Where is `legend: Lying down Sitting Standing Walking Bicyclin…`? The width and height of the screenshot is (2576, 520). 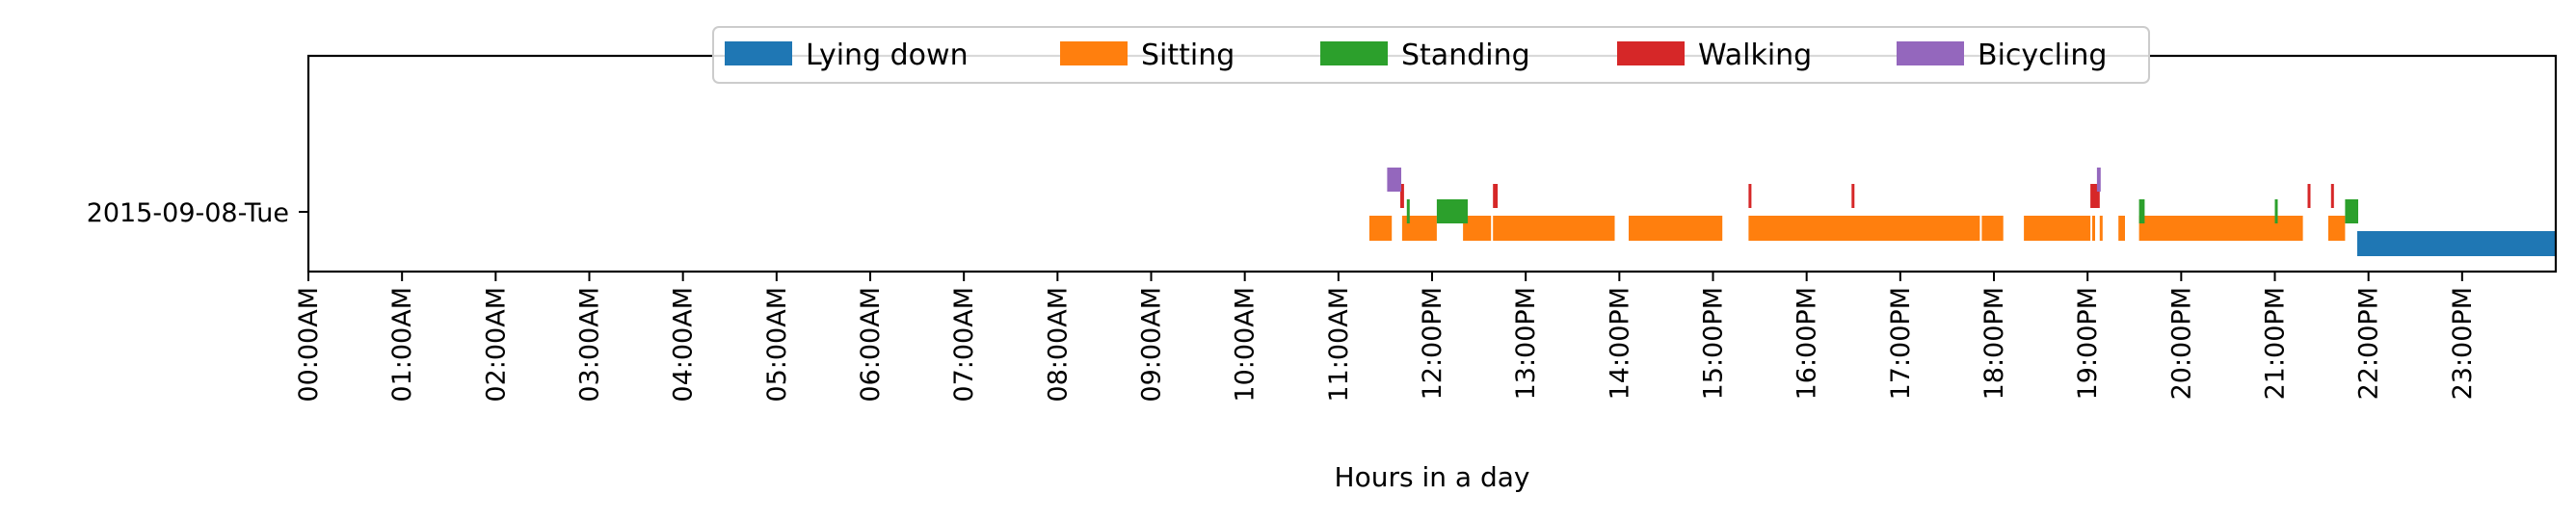
legend: Lying down Sitting Standing Walking Bicyclin… is located at coordinates (1431, 55).